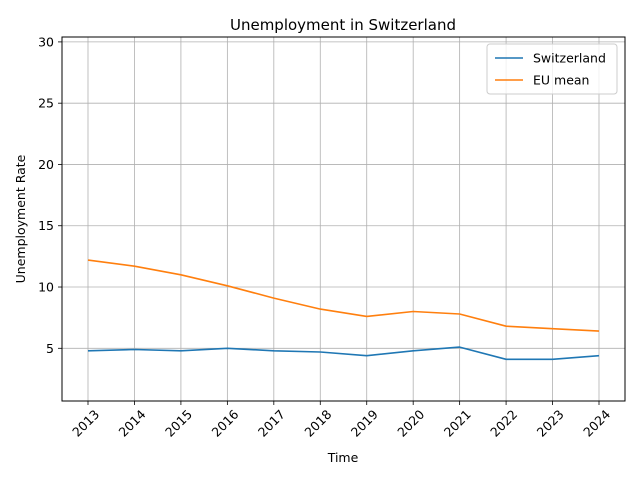 Image resolution: width=640 pixels, height=480 pixels. I want to click on y-tick-label: 5, so click(50, 348).